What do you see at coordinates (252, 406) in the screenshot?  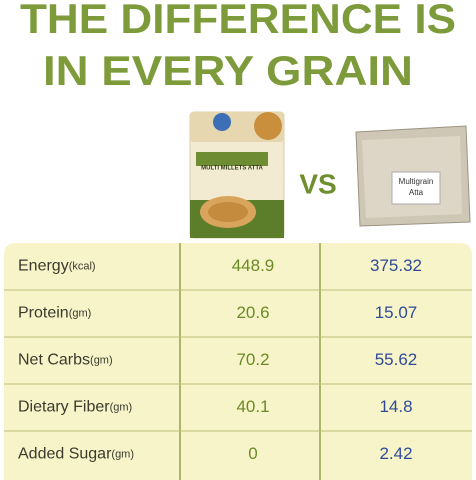 I see `ours-value: 40.1` at bounding box center [252, 406].